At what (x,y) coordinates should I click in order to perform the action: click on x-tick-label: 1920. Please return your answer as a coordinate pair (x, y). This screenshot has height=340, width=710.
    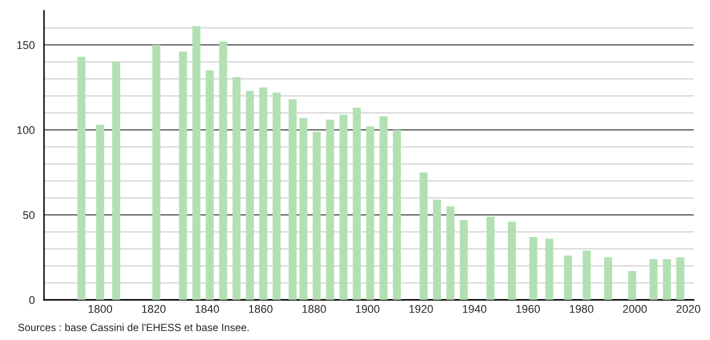
    Looking at the image, I should click on (421, 309).